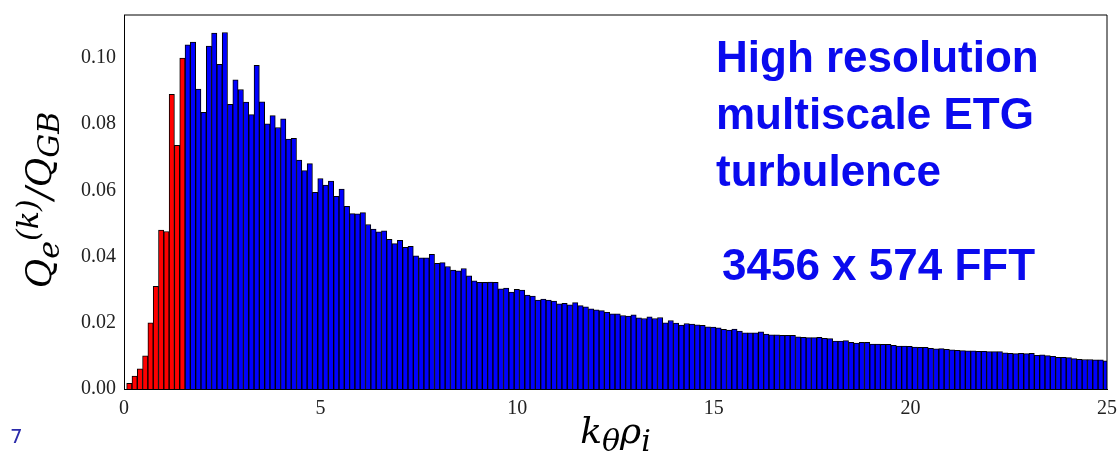 Image resolution: width=1120 pixels, height=459 pixels. What do you see at coordinates (98, 254) in the screenshot?
I see `y-tick-label: 0.04` at bounding box center [98, 254].